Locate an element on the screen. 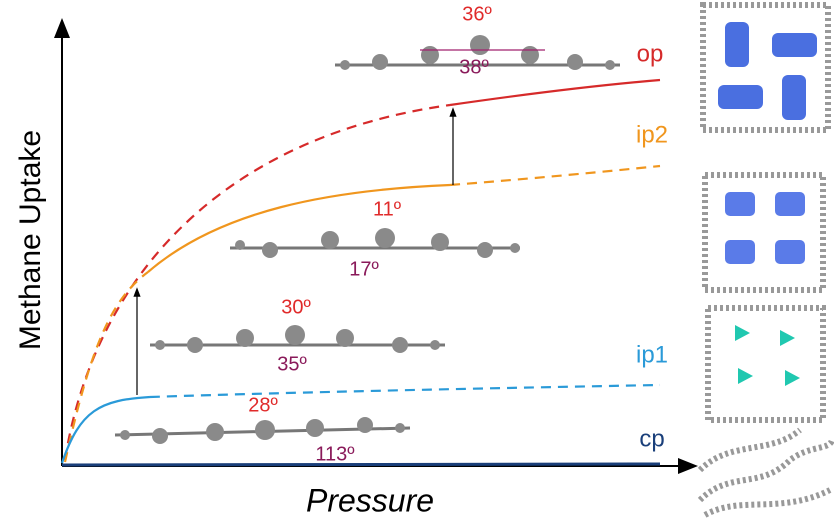 This screenshot has width=834, height=525. pore-op is located at coordinates (765, 67).